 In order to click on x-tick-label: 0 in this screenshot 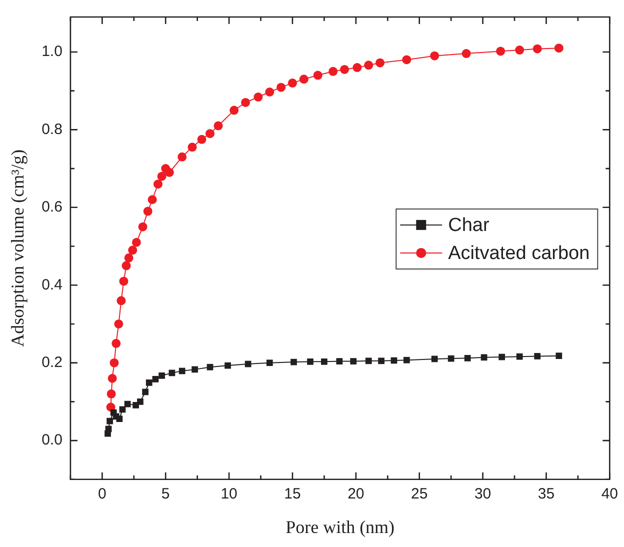, I will do `click(102, 494)`.